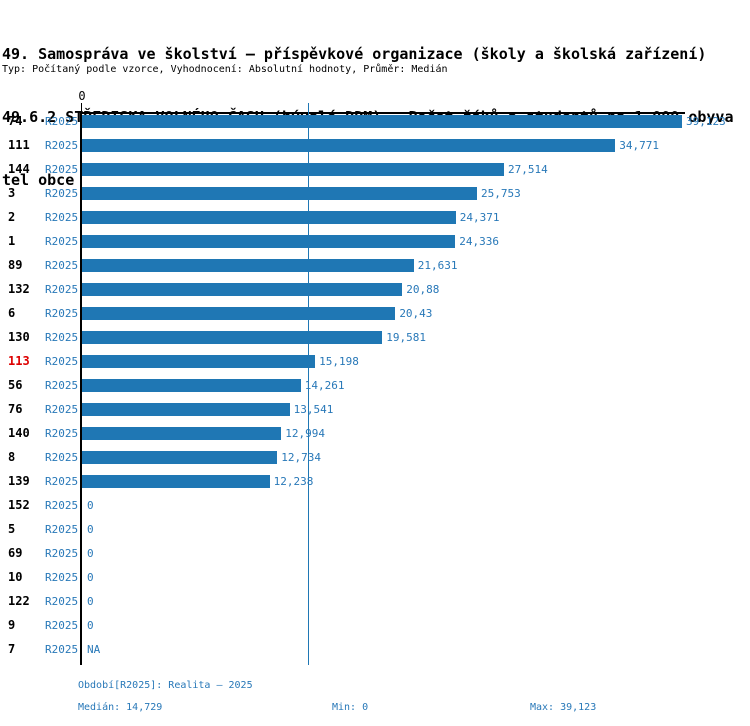  Describe the element at coordinates (375, 385) in the screenshot. I see `chart-row: 56 R2025 14,261` at that location.